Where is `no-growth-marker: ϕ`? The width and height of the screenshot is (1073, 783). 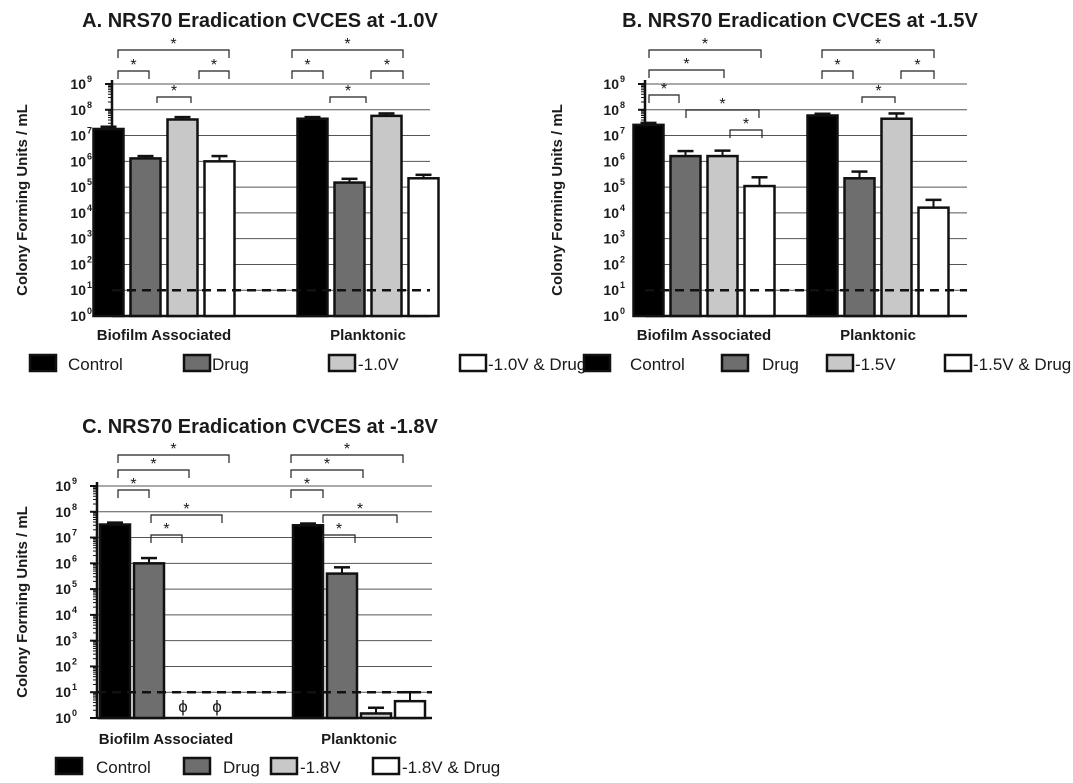 no-growth-marker: ϕ is located at coordinates (183, 706).